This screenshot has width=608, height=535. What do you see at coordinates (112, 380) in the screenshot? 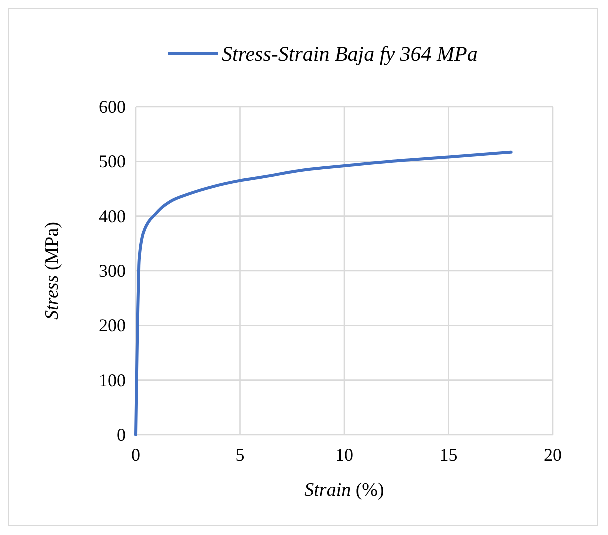
I see `y-tick-label: 100` at bounding box center [112, 380].